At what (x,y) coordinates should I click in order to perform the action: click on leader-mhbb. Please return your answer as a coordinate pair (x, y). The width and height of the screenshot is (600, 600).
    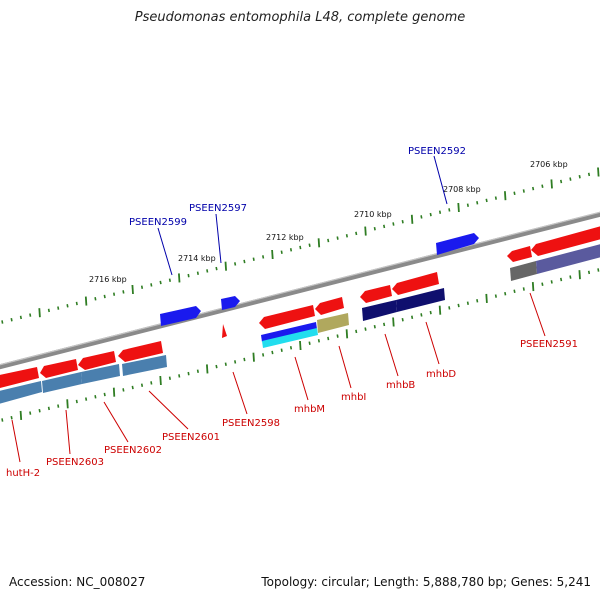
    Looking at the image, I should click on (391, 355).